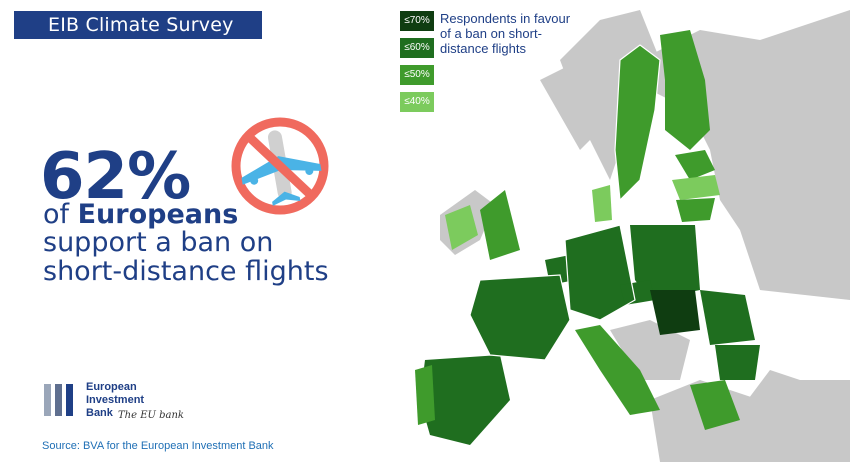  What do you see at coordinates (417, 102) in the screenshot?
I see `legend-swatch-40: ≤40%` at bounding box center [417, 102].